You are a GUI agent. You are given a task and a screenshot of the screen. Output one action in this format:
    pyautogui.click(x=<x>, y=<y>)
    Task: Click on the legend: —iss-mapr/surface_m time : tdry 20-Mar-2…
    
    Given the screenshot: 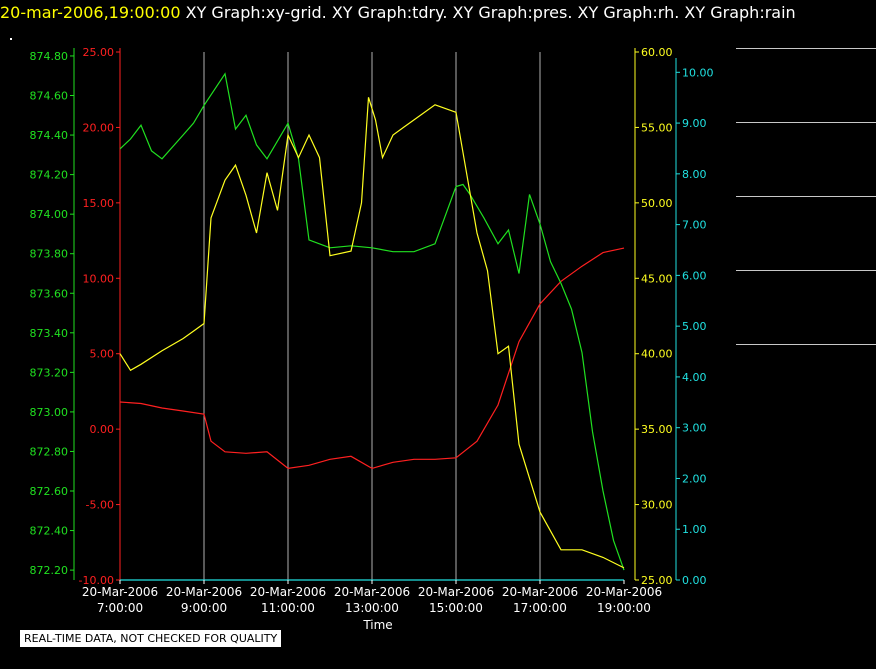 What is the action you would take?
    pyautogui.click(x=806, y=196)
    